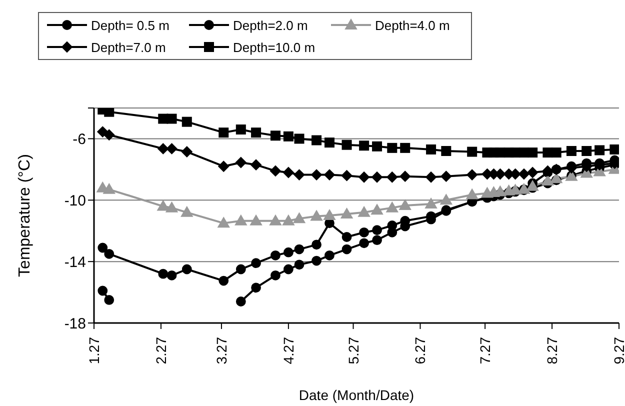  I want to click on y-tick-label: -6, so click(79, 139).